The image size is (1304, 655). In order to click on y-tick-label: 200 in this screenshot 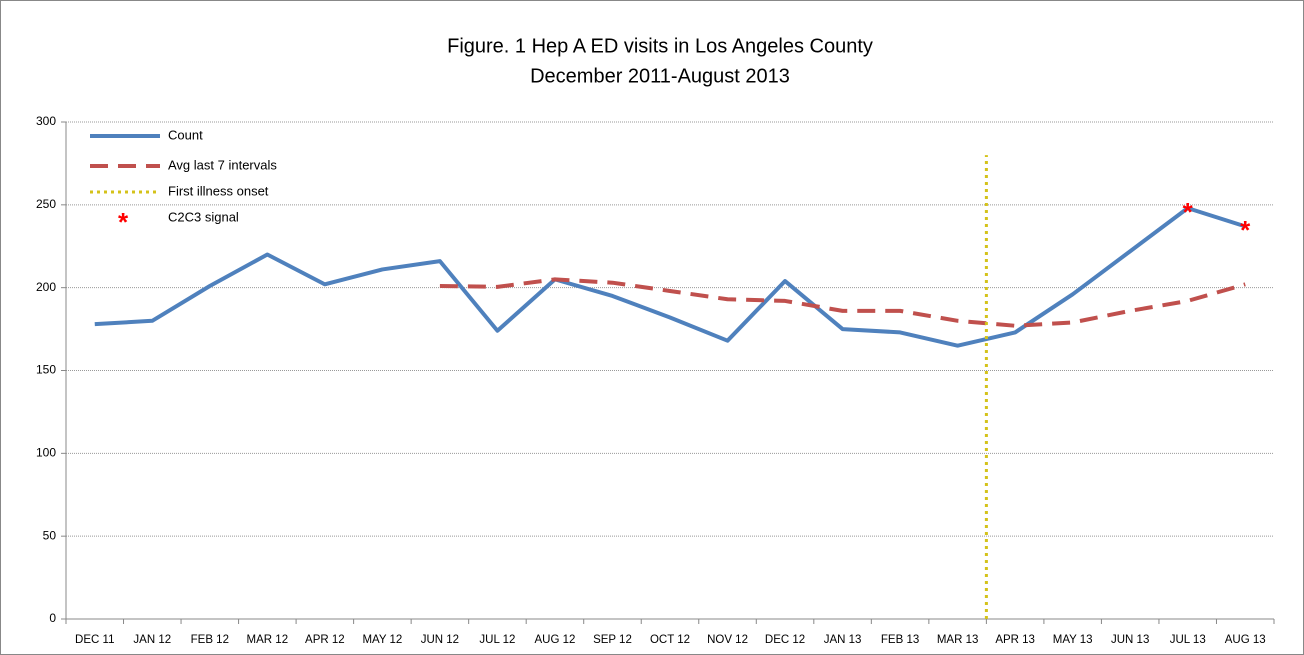, I will do `click(46, 287)`.